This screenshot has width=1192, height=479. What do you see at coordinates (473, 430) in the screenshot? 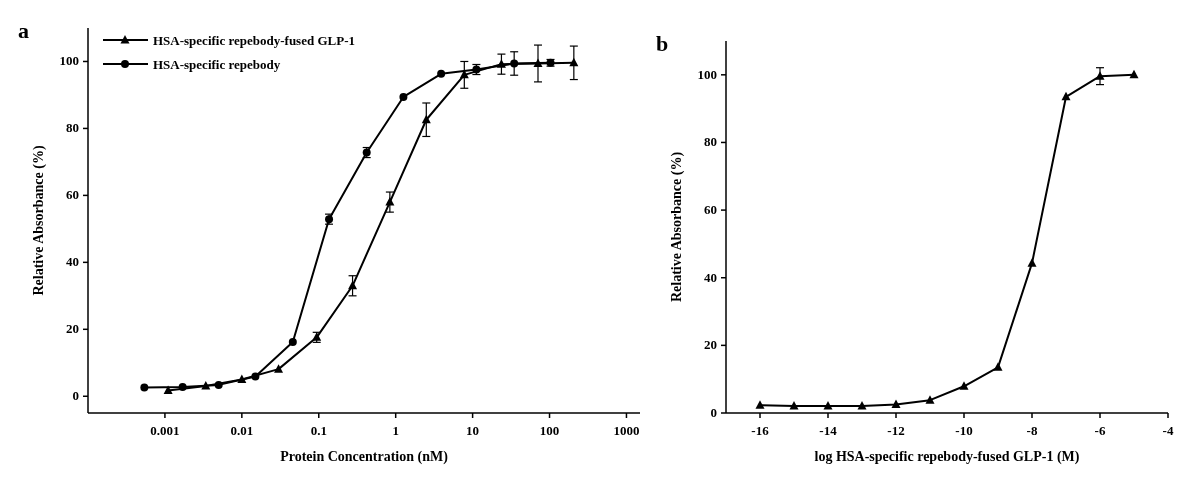
I see `x-tick-label: 10` at bounding box center [473, 430].